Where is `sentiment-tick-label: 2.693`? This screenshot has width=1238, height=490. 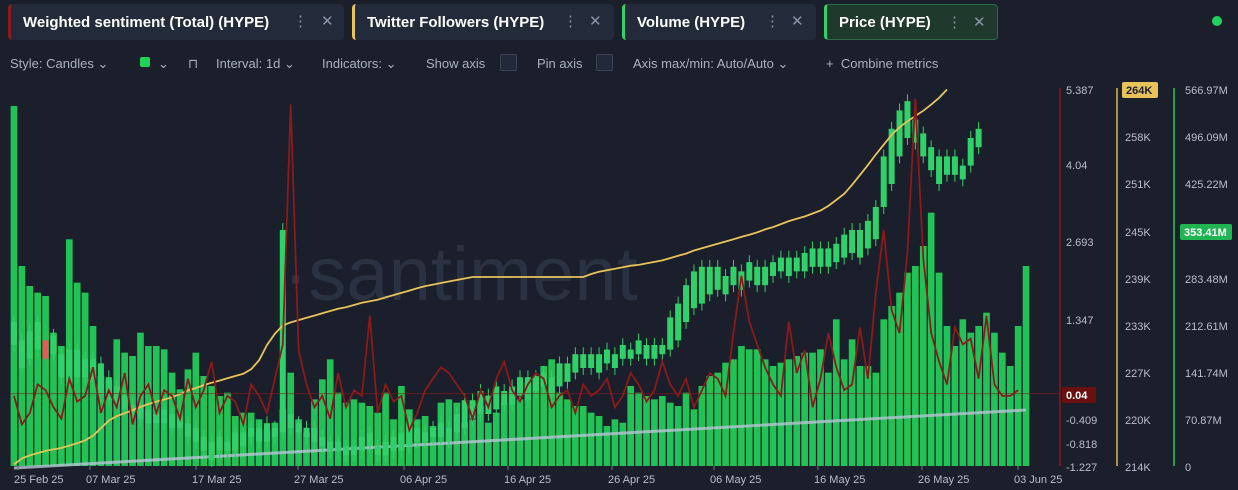
sentiment-tick-label: 2.693 is located at coordinates (1080, 243).